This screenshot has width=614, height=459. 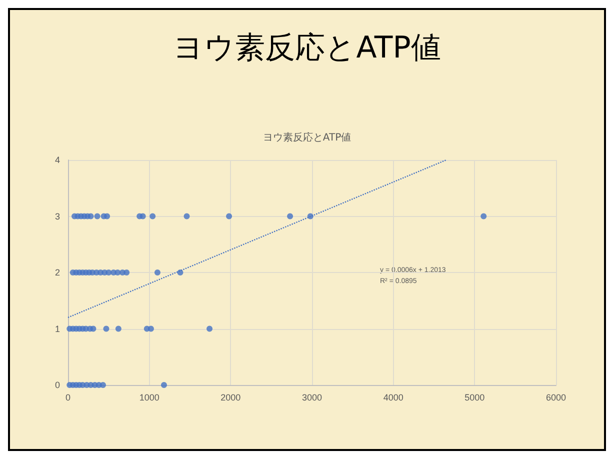 What do you see at coordinates (393, 397) in the screenshot?
I see `x-tick-label: 4000` at bounding box center [393, 397].